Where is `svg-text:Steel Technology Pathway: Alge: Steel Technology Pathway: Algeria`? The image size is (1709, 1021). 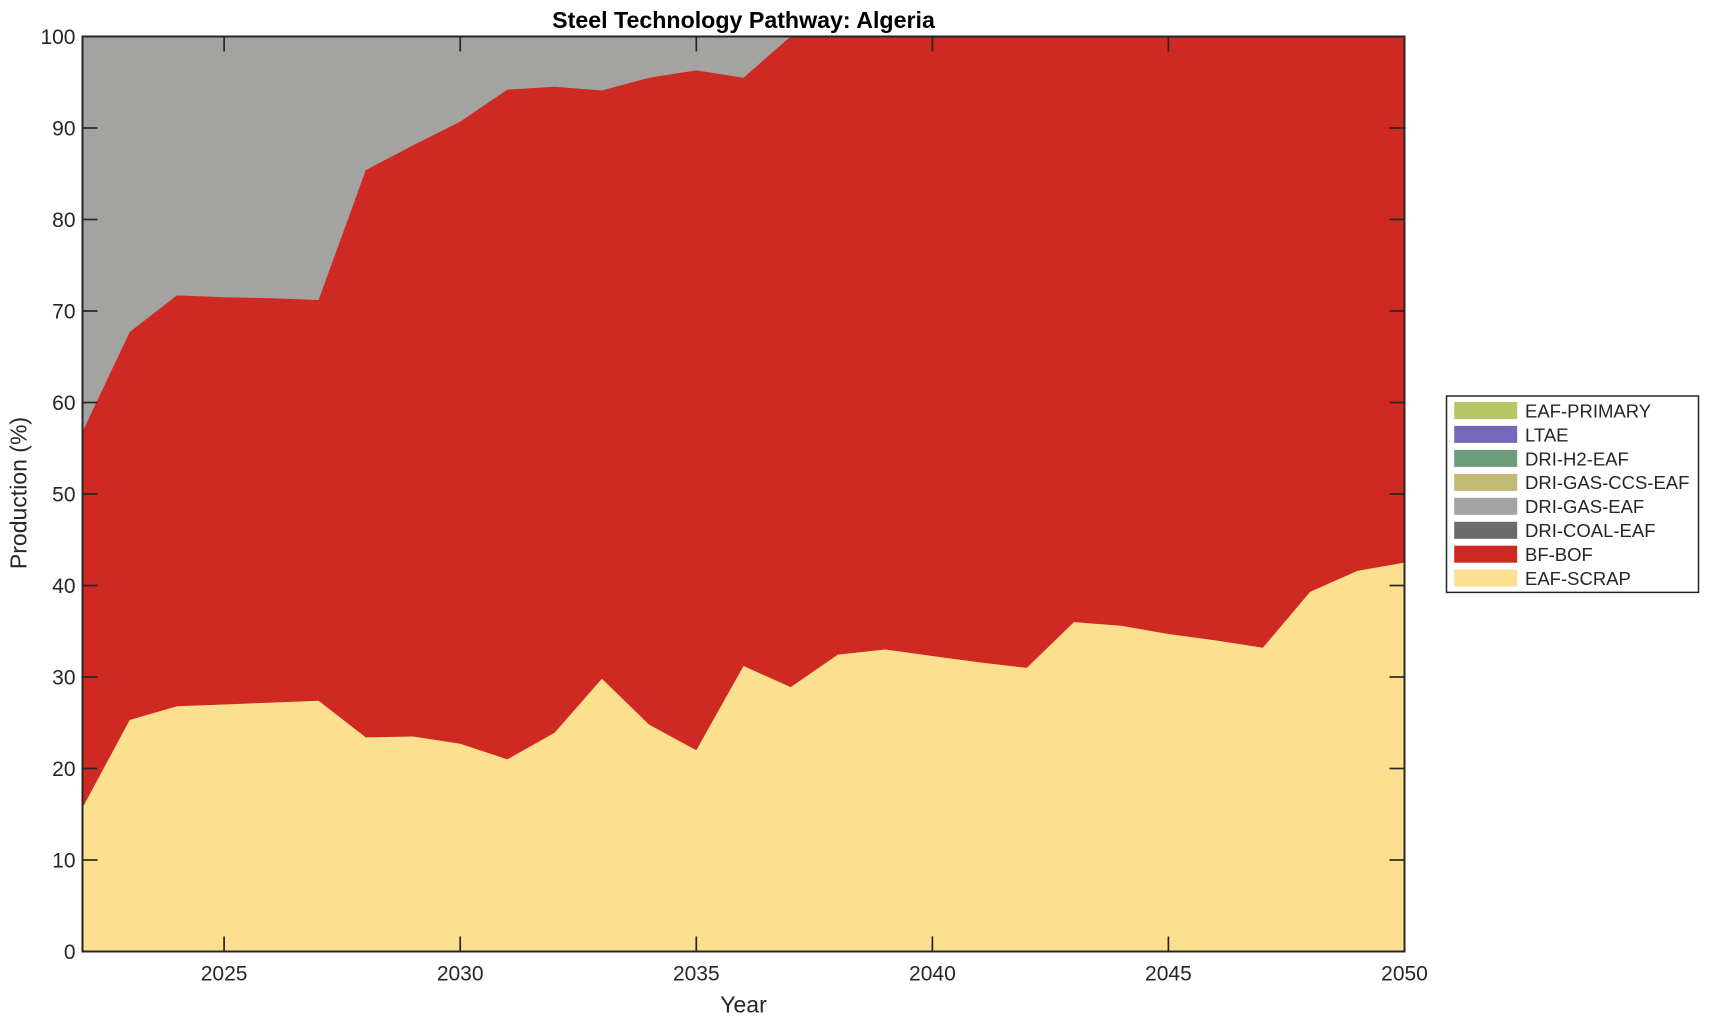
svg-text:Steel Technology Pathway: Alge: Steel Technology Pathway: Algeria is located at coordinates (744, 20).